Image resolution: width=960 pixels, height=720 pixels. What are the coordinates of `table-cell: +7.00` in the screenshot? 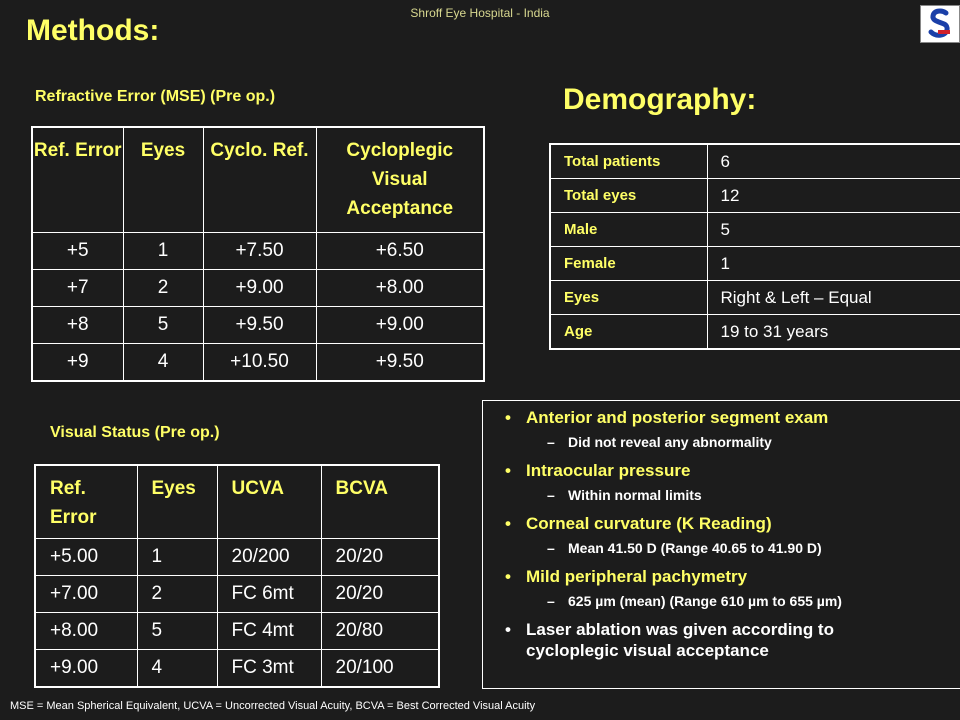 It's located at (86, 594).